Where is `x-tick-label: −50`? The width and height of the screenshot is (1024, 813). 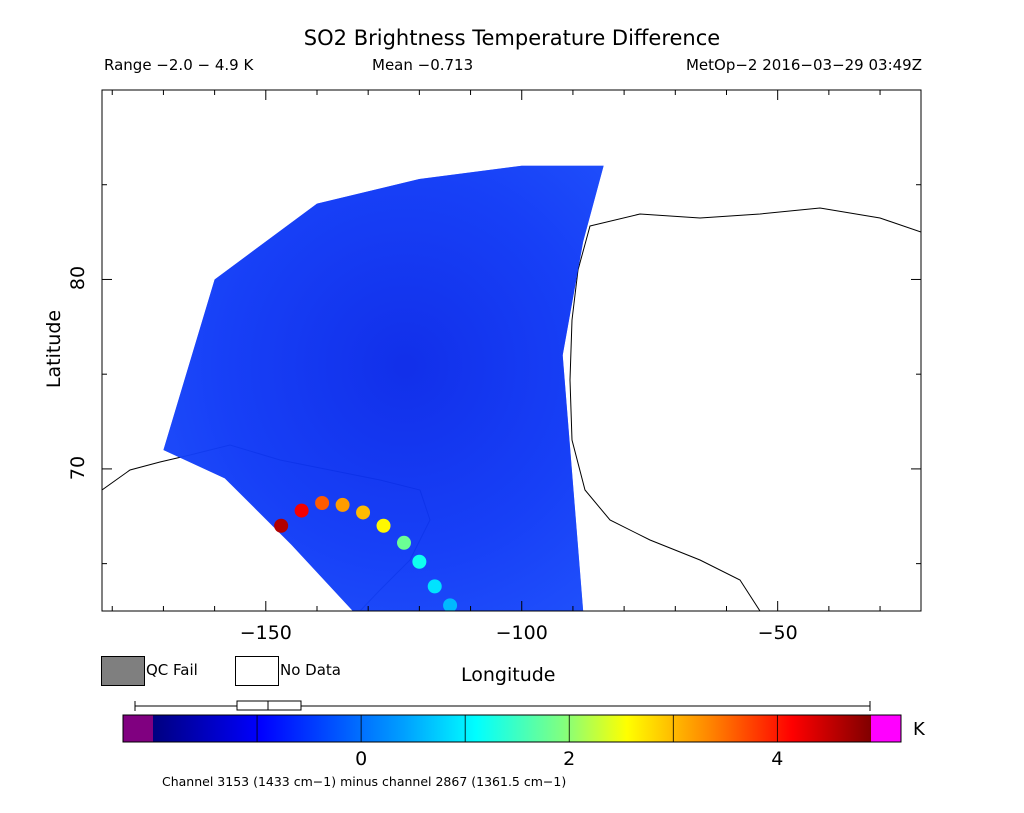 x-tick-label: −50 is located at coordinates (777, 633).